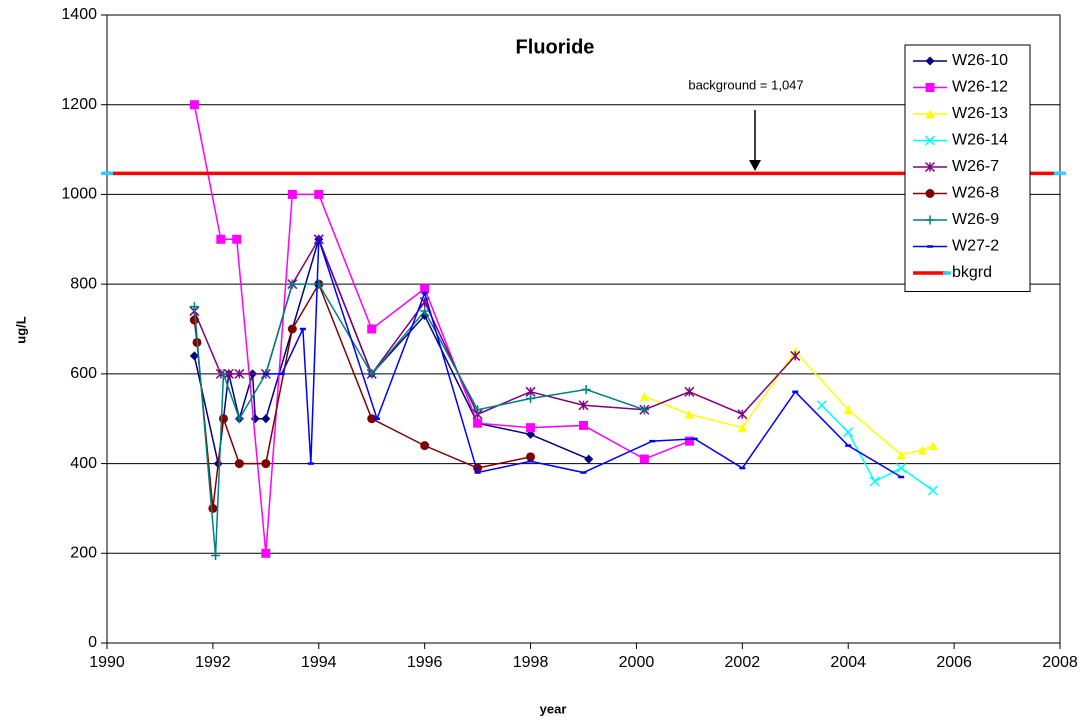 This screenshot has width=1086, height=721. I want to click on y-tick-label: 600, so click(83, 373).